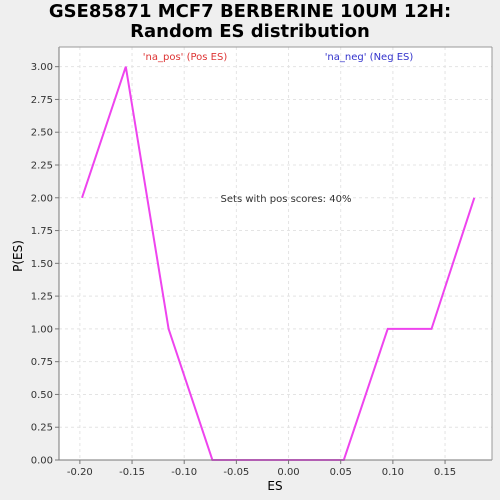  I want to click on x-tick-label: -0.20, so click(80, 472).